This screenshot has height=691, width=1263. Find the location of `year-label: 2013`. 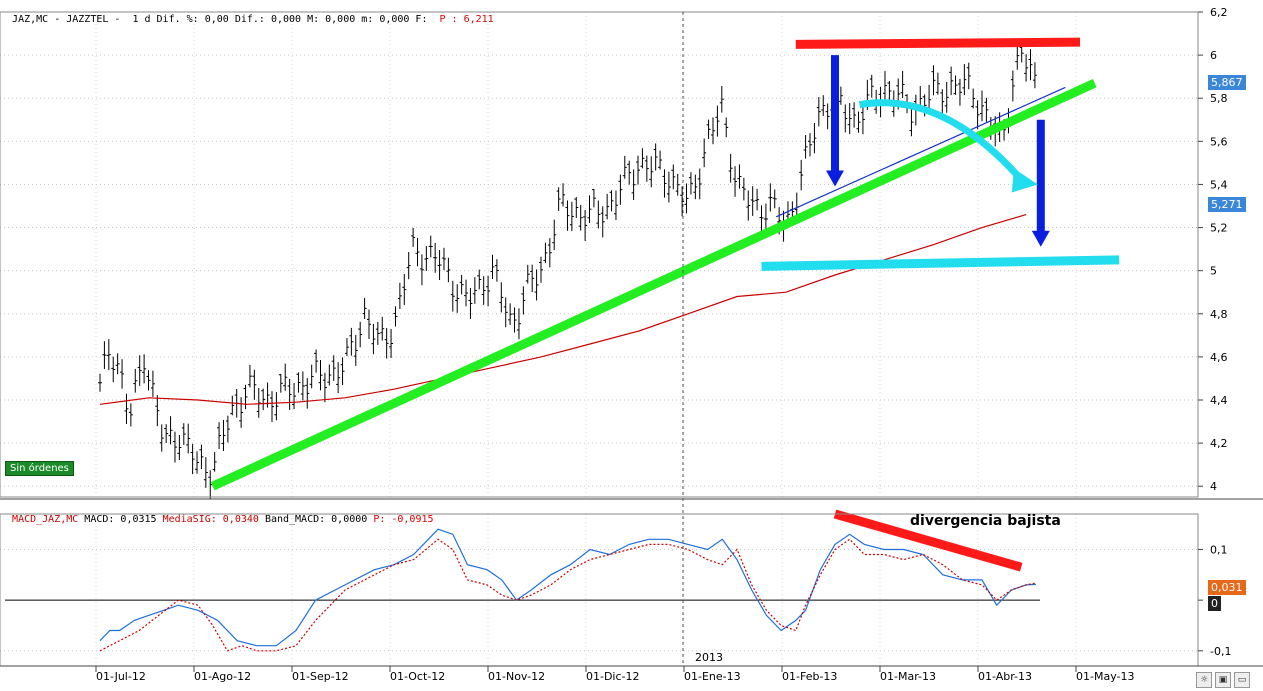

year-label: 2013 is located at coordinates (709, 657).